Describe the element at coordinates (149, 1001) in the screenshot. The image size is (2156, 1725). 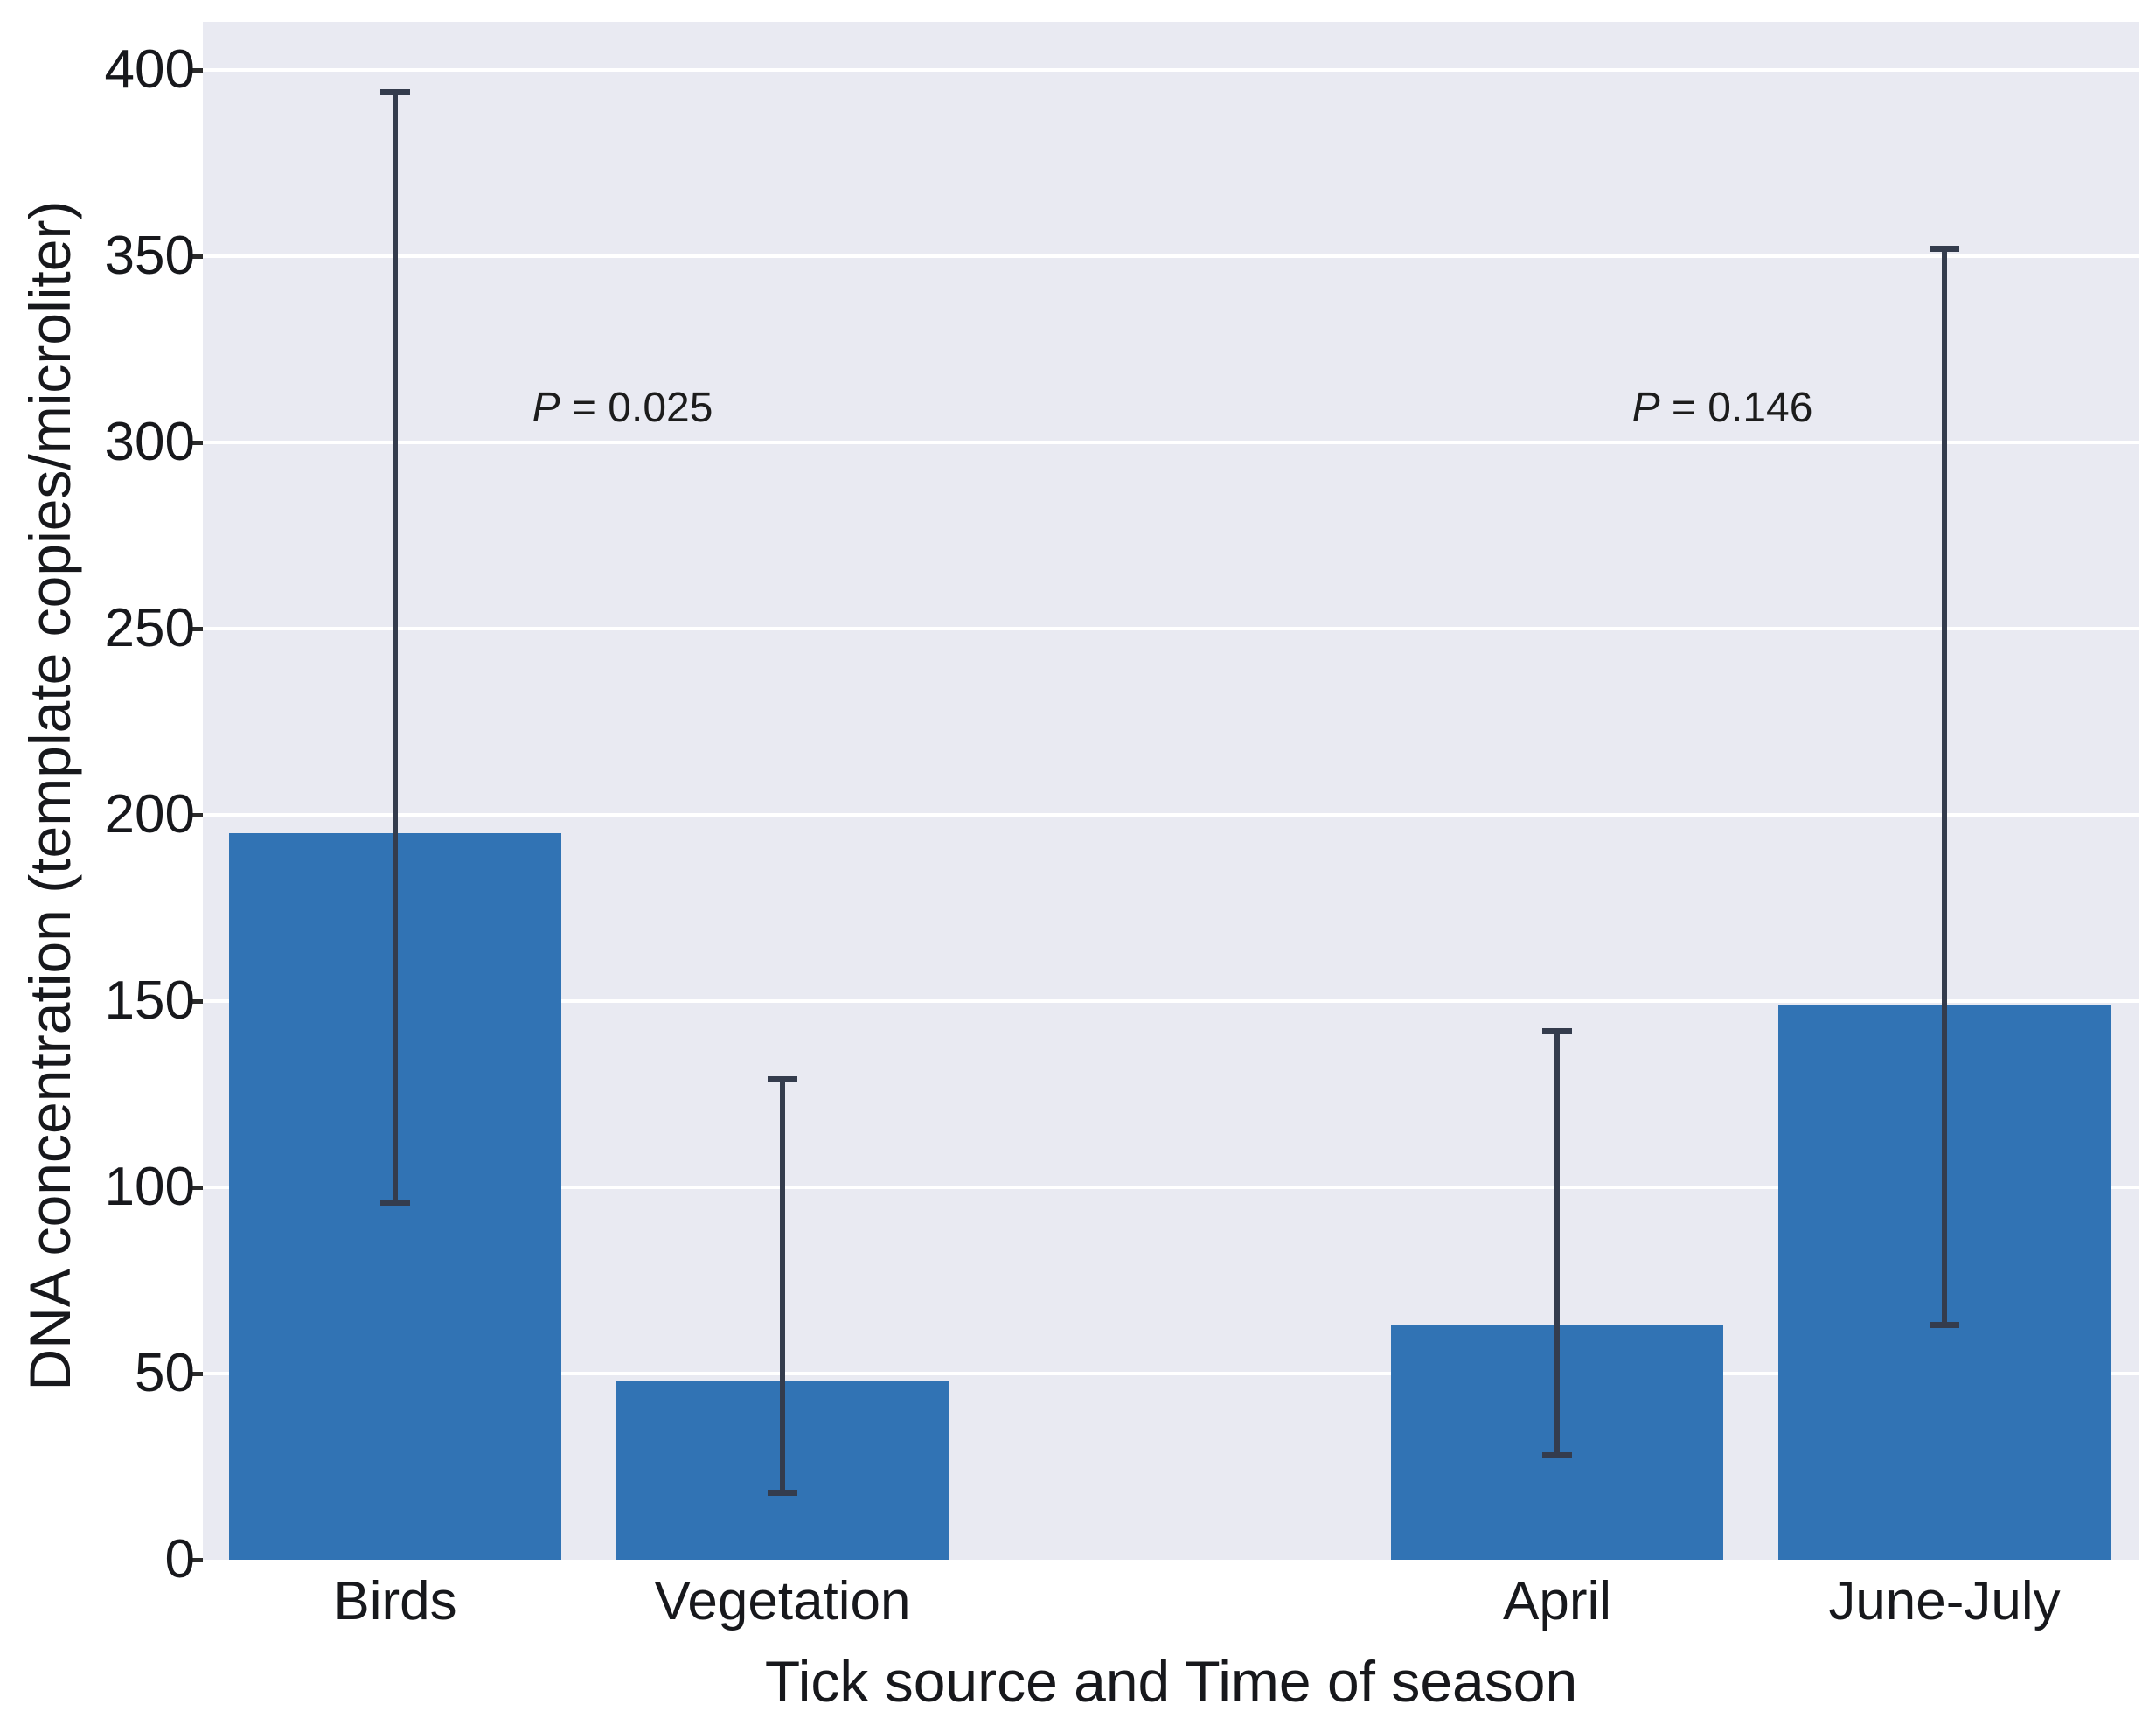
I see `y-tick-label-150: 150` at that location.